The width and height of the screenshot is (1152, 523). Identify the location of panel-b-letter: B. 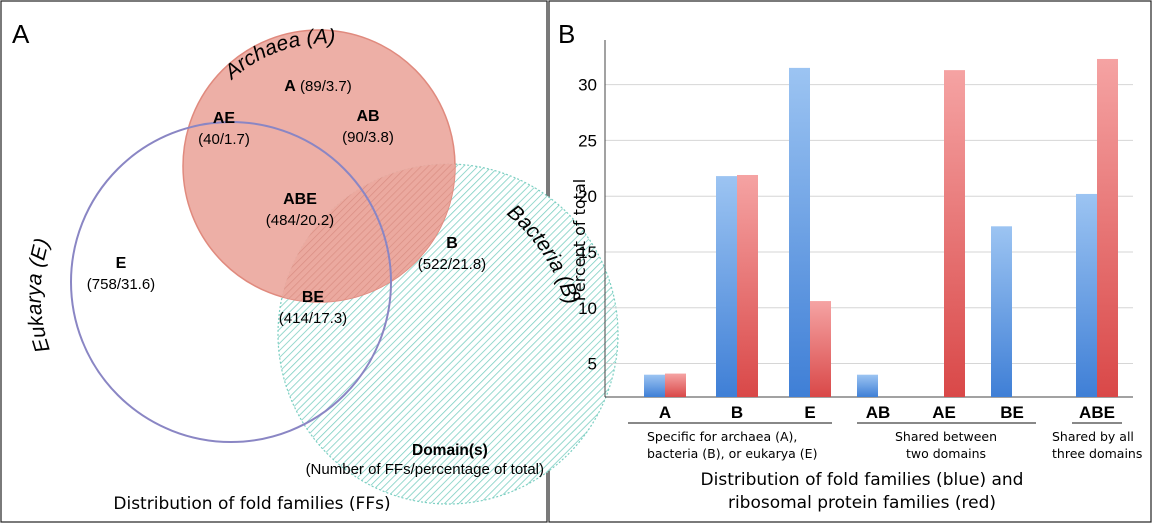
(566, 34).